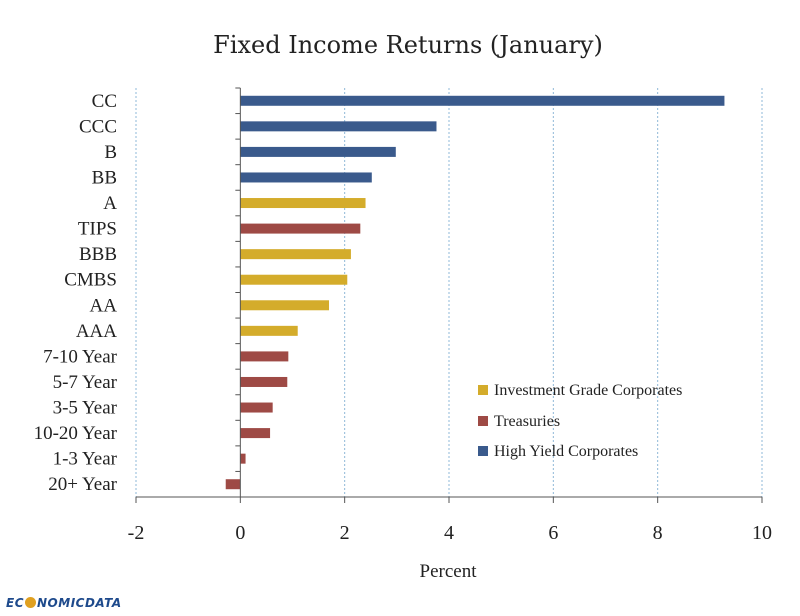  Describe the element at coordinates (658, 533) in the screenshot. I see `x-tick-label: 8` at that location.